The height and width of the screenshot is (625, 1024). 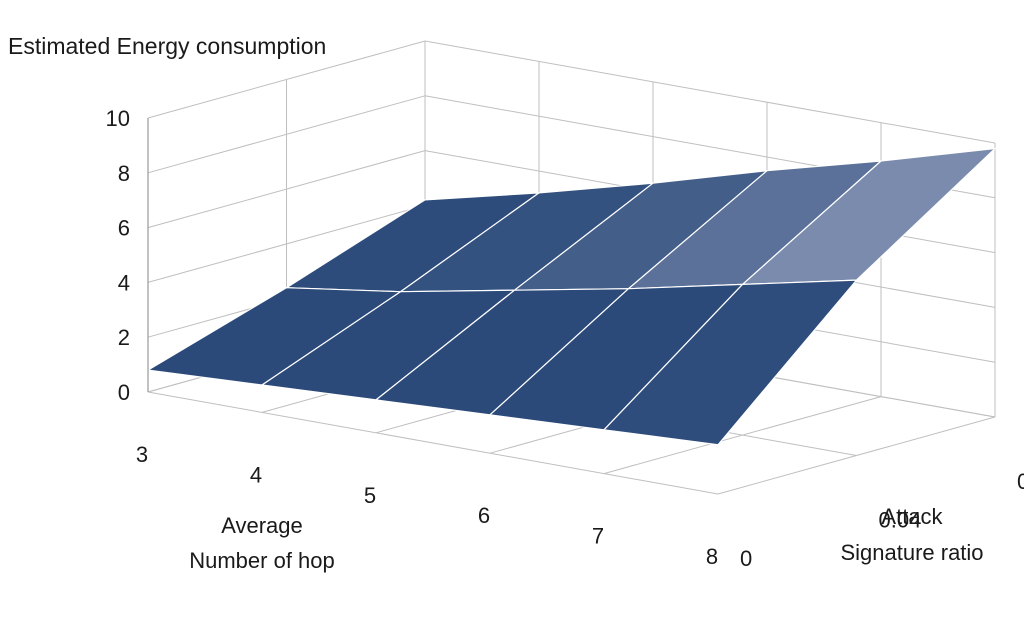 I want to click on x-tick-label: 4, so click(x=256, y=474).